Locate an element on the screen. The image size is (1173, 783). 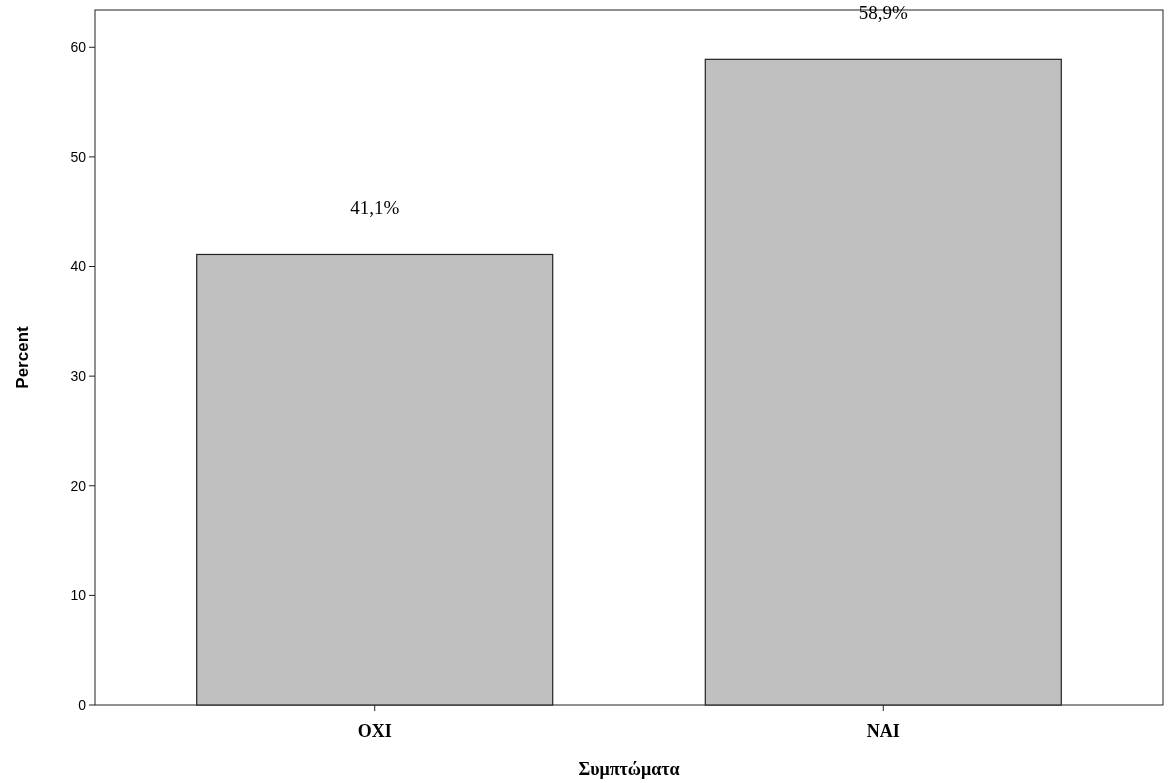
y-tick-label: 40 is located at coordinates (78, 266).